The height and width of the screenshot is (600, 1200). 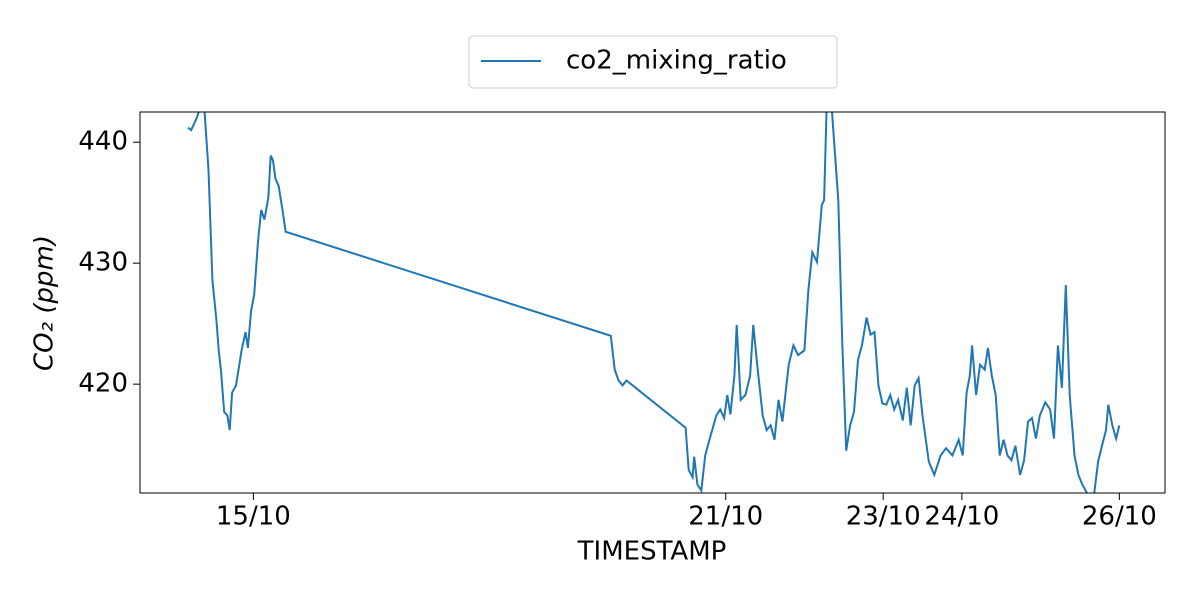 I want to click on y-axis-label: CO₂ (ppm), so click(x=45, y=303).